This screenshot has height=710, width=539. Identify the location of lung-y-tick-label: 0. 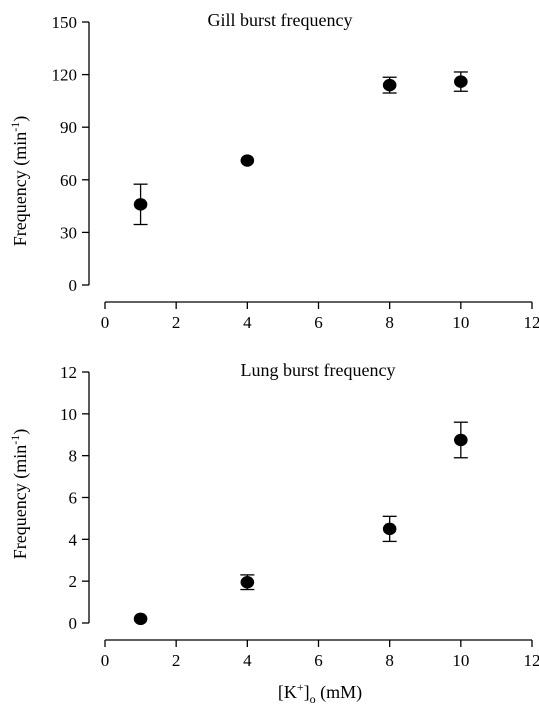
(73, 623).